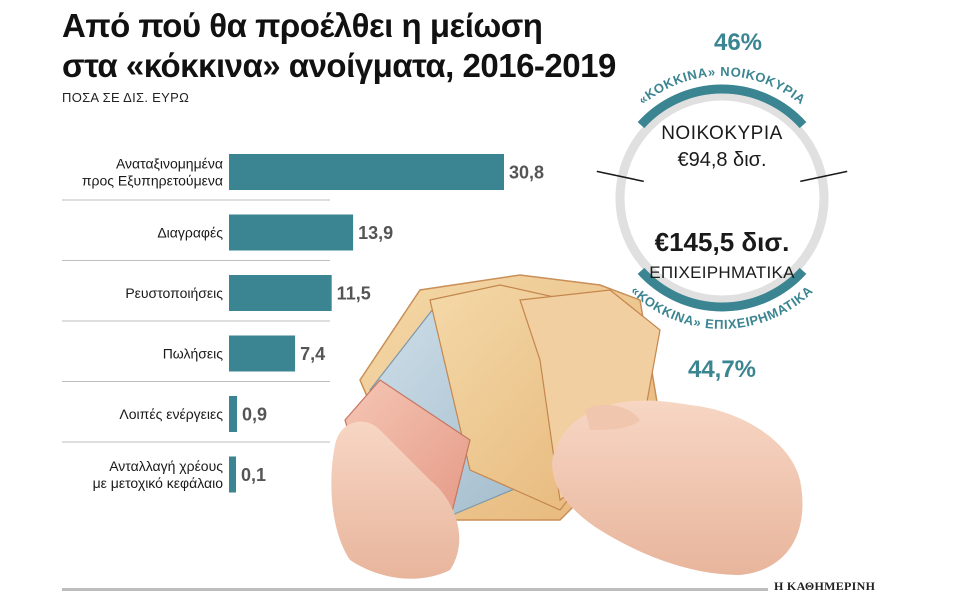 This screenshot has width=960, height=600. What do you see at coordinates (312, 354) in the screenshot?
I see `value-label-4: 7,4` at bounding box center [312, 354].